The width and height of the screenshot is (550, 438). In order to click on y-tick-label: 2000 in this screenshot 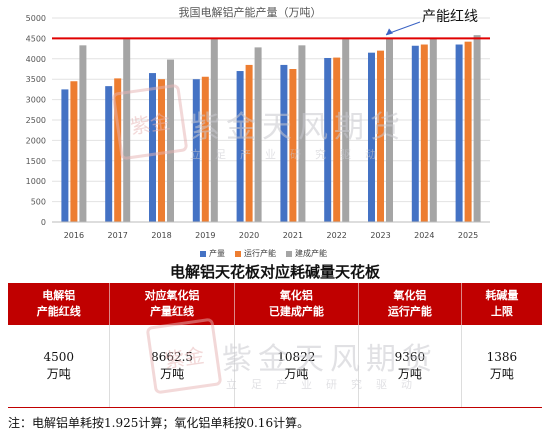, I will do `click(36, 140)`.